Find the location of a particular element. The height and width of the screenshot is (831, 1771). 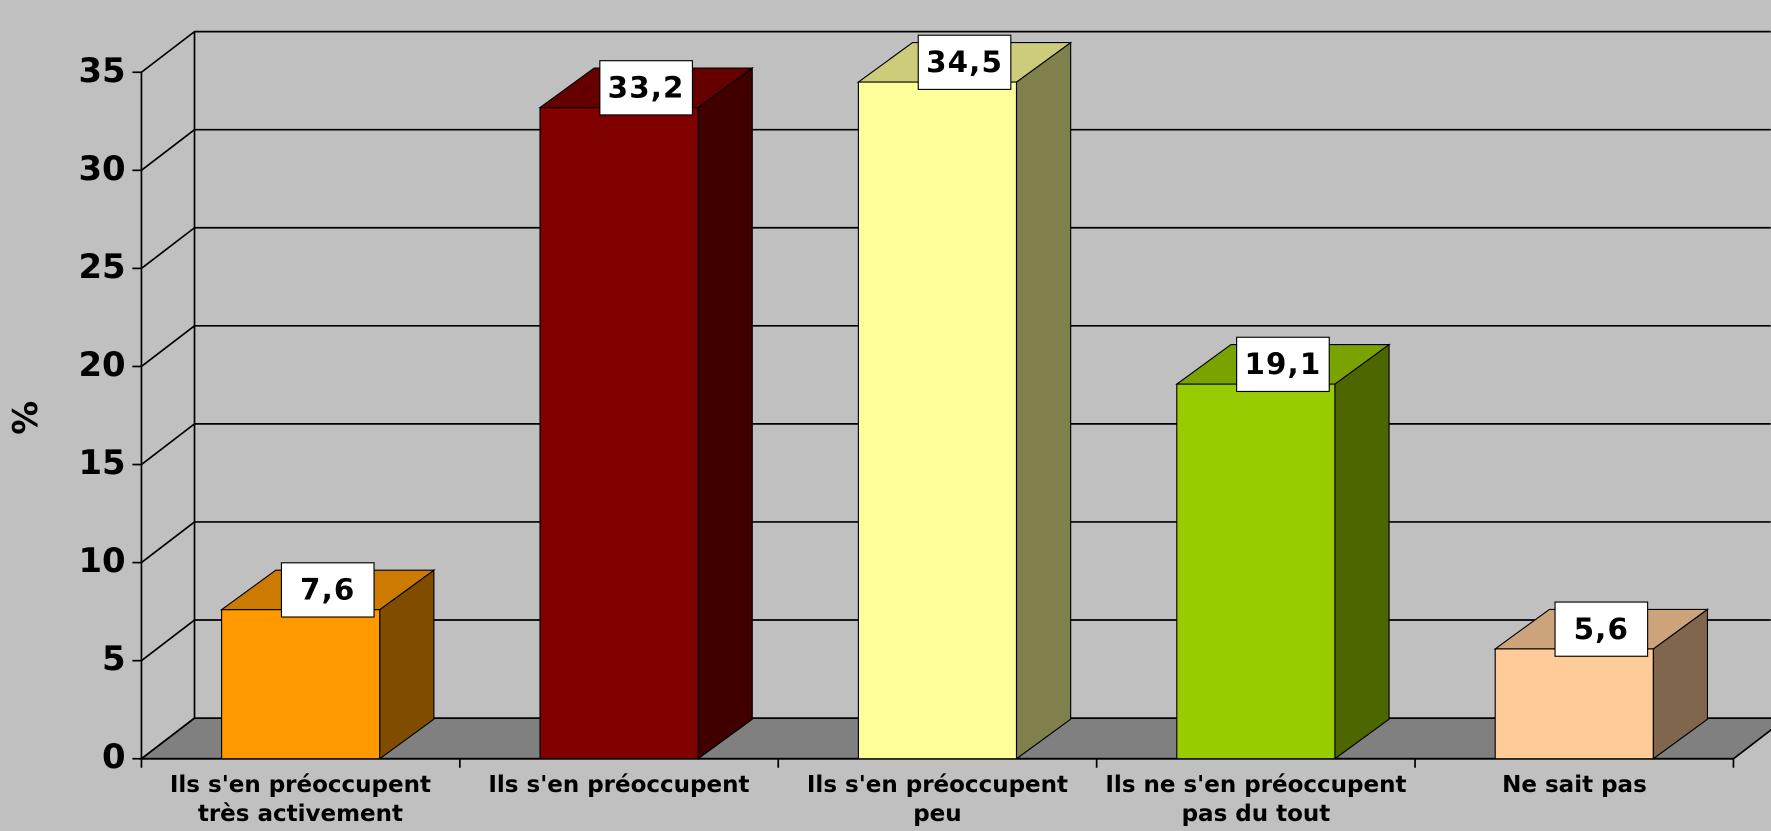

y-tick-label: 5 is located at coordinates (114, 658).